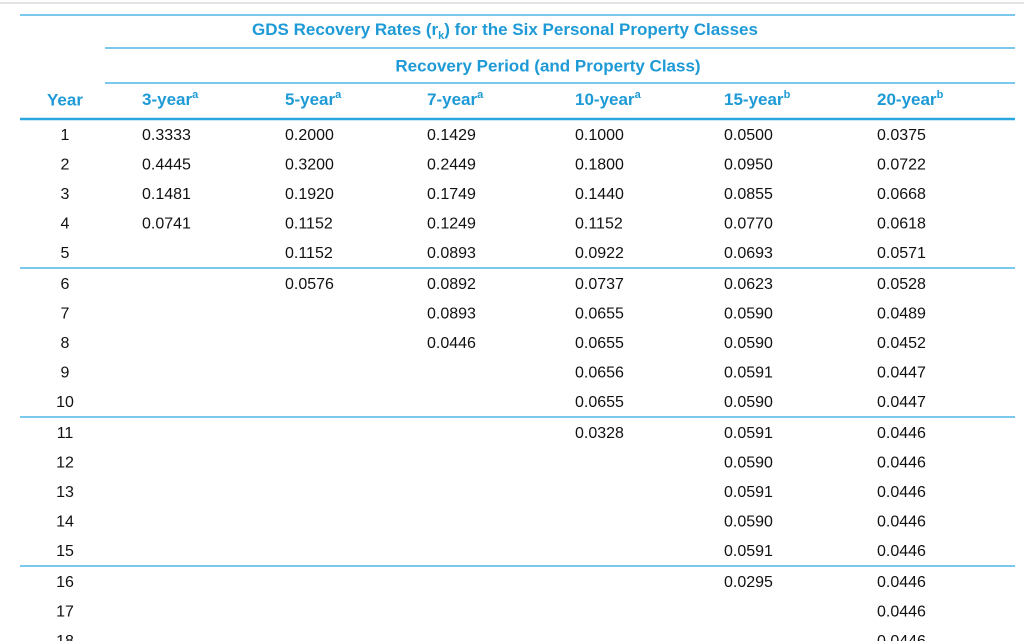 The width and height of the screenshot is (1024, 641). Describe the element at coordinates (65, 637) in the screenshot. I see `year-cell: 18` at that location.